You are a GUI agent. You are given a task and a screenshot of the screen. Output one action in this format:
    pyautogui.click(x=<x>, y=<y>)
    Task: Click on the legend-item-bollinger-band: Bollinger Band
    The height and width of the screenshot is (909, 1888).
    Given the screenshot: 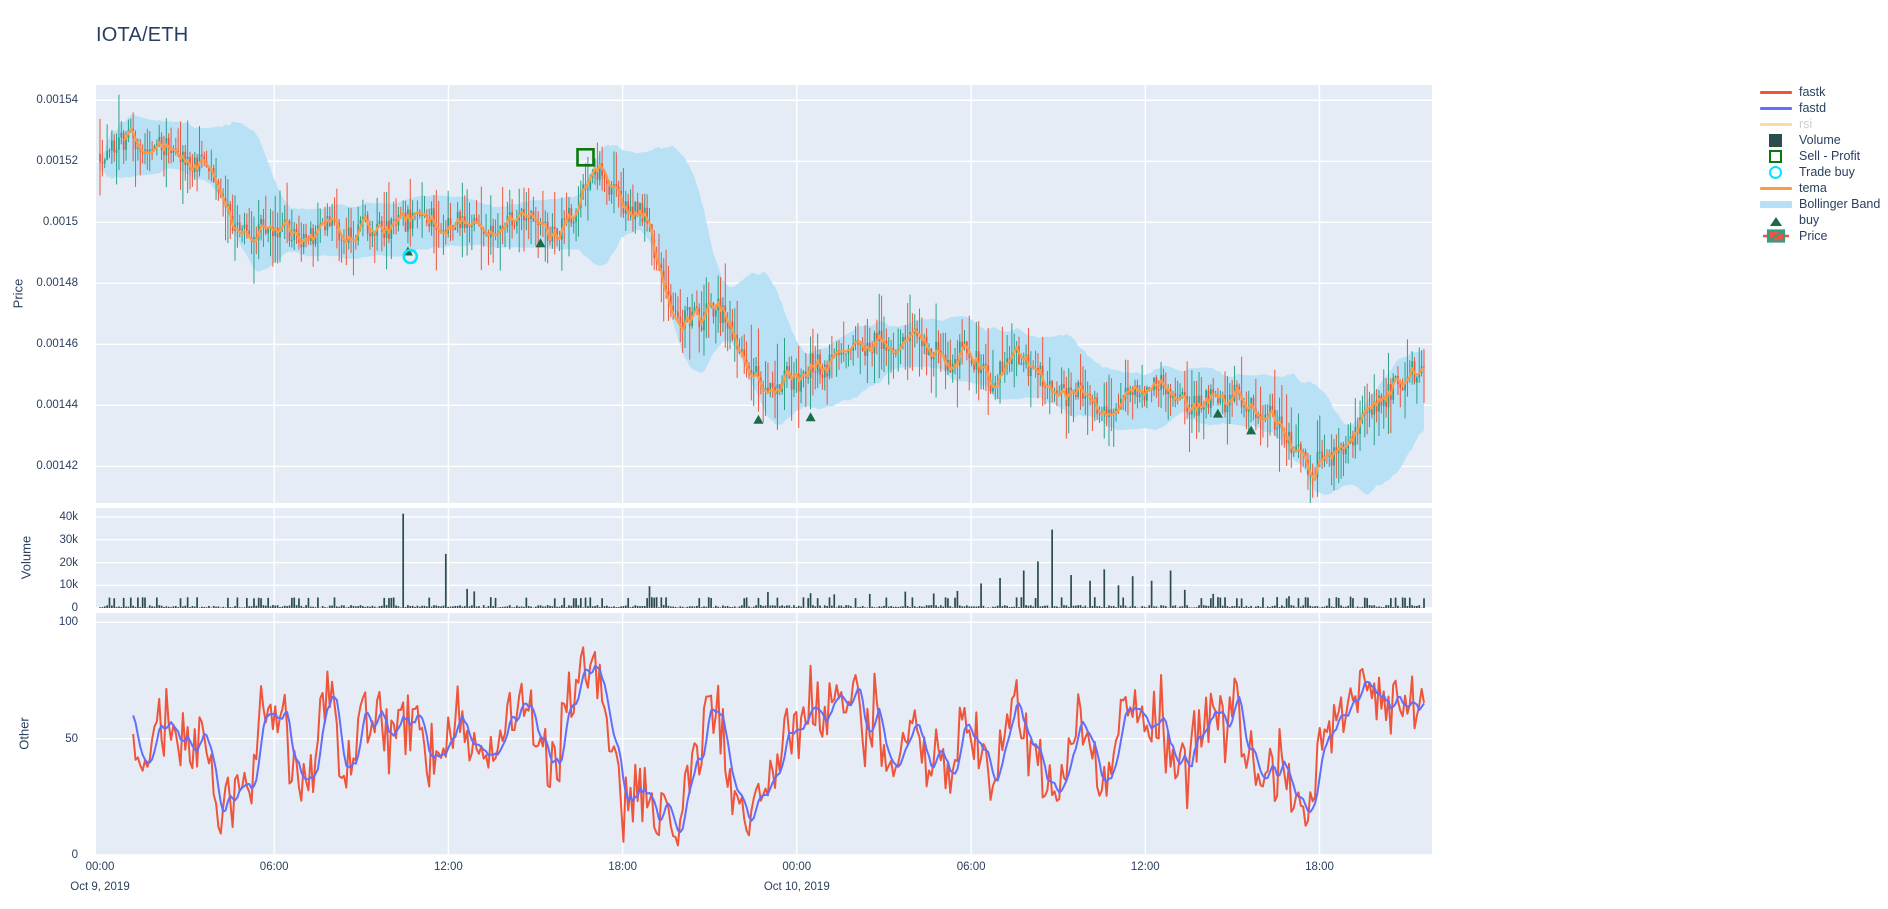 What is the action you would take?
    pyautogui.click(x=1818, y=204)
    